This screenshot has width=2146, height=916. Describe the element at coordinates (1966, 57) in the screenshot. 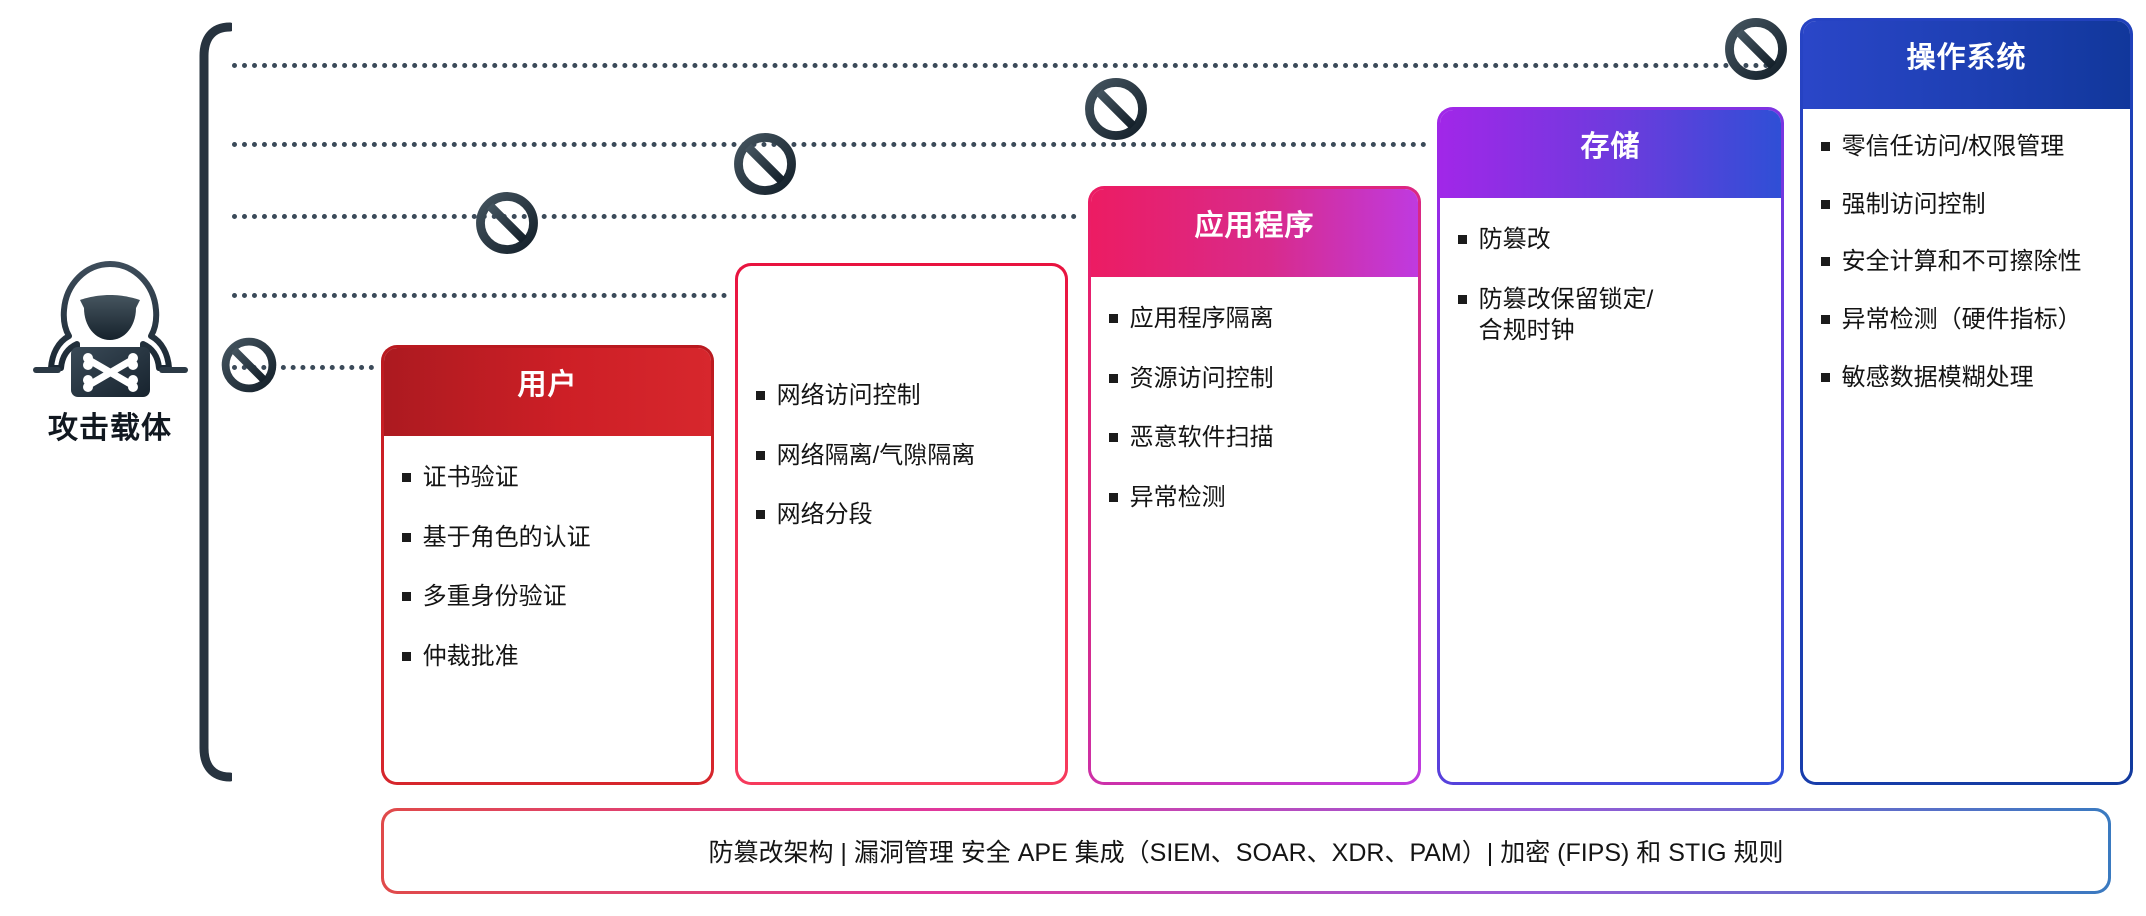

I see `layer-card-os-title: 操作系统` at that location.